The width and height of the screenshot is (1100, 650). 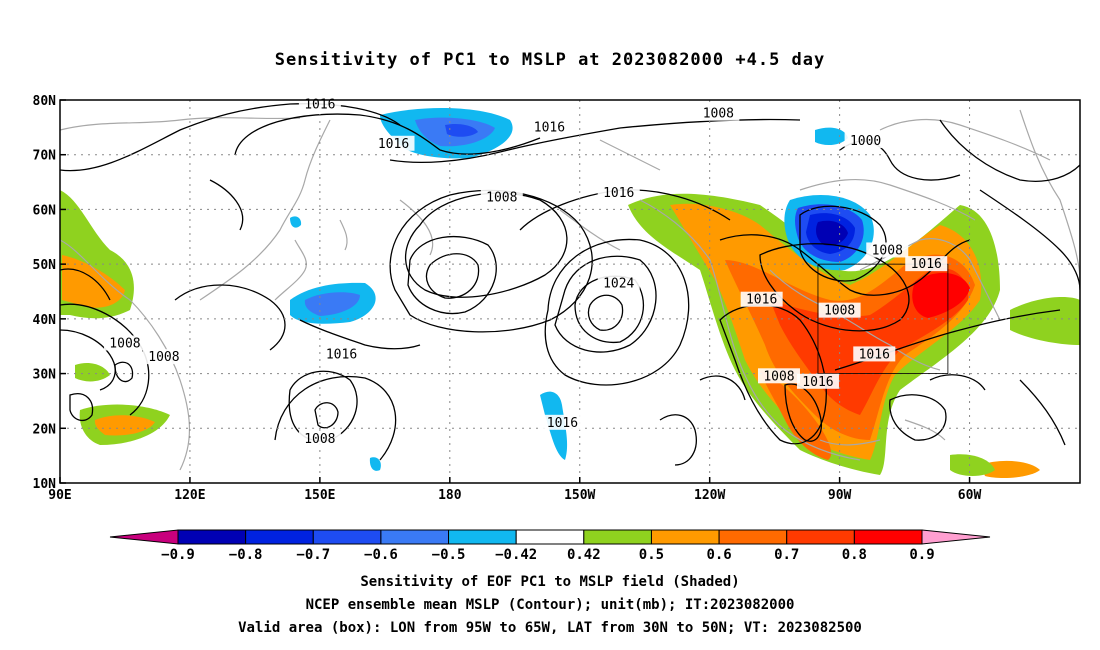 What do you see at coordinates (246, 555) in the screenshot?
I see `colorbar-label: −0.8` at bounding box center [246, 555].